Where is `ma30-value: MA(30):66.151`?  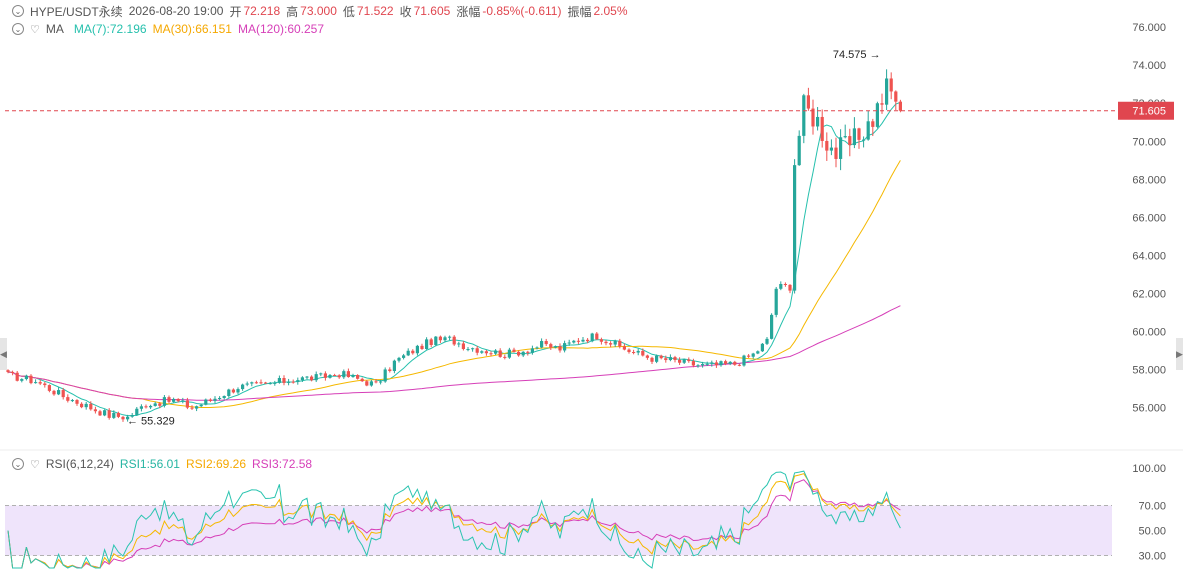 ma30-value: MA(30):66.151 is located at coordinates (192, 29).